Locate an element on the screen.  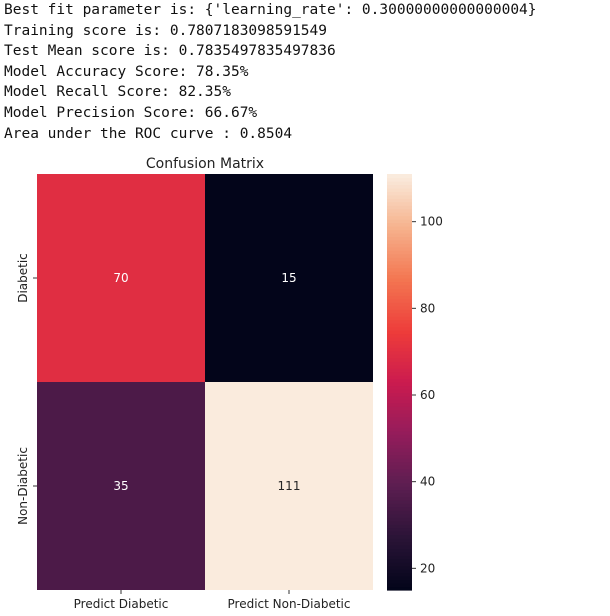
cell-value-label: 70 is located at coordinates (120, 278).